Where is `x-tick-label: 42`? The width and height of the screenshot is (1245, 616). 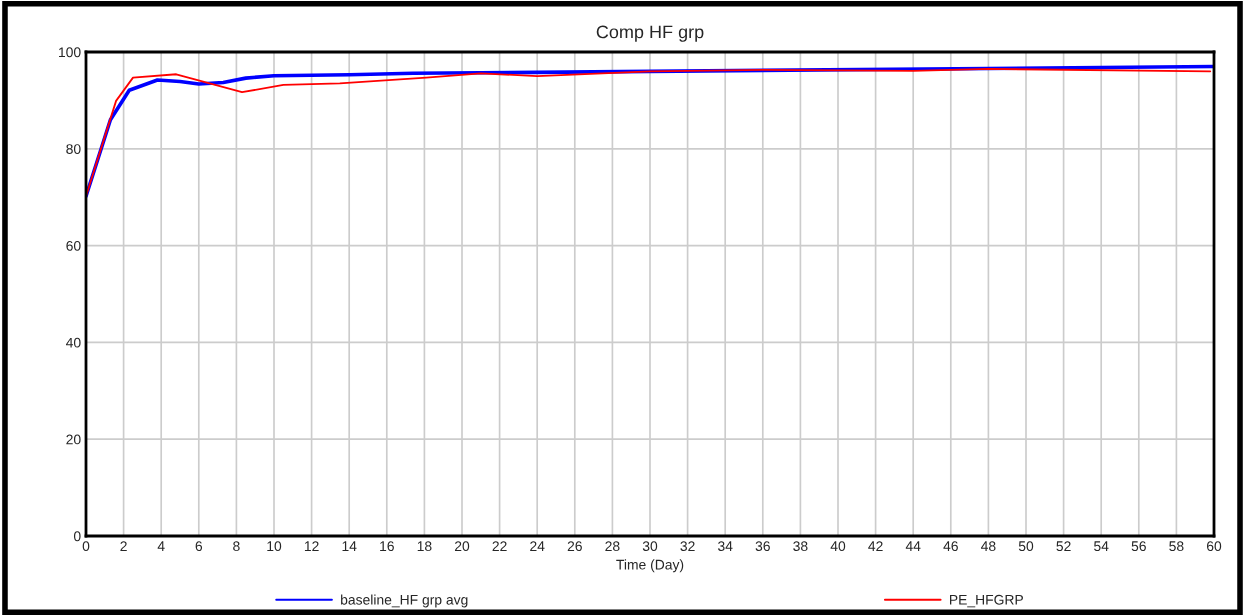
x-tick-label: 42 is located at coordinates (875, 546).